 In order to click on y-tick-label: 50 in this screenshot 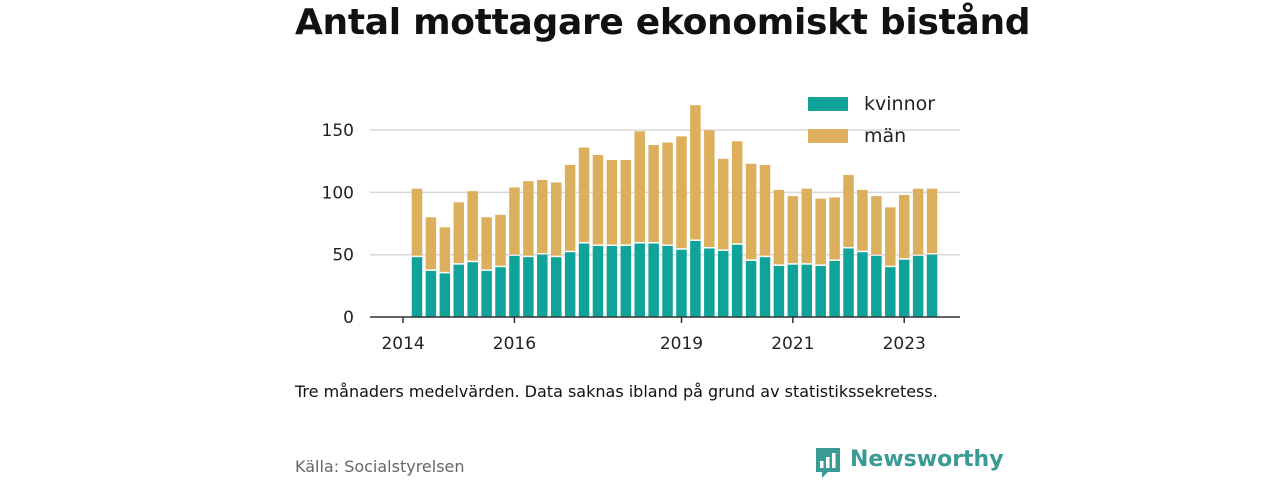, I will do `click(343, 256)`.